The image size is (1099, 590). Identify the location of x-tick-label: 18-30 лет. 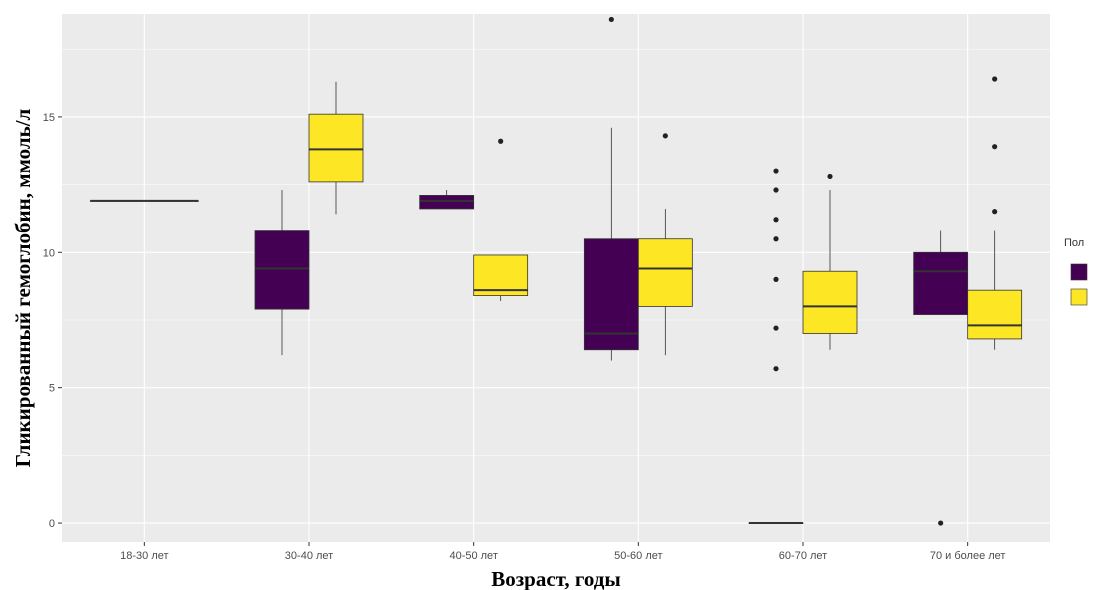
(144, 556).